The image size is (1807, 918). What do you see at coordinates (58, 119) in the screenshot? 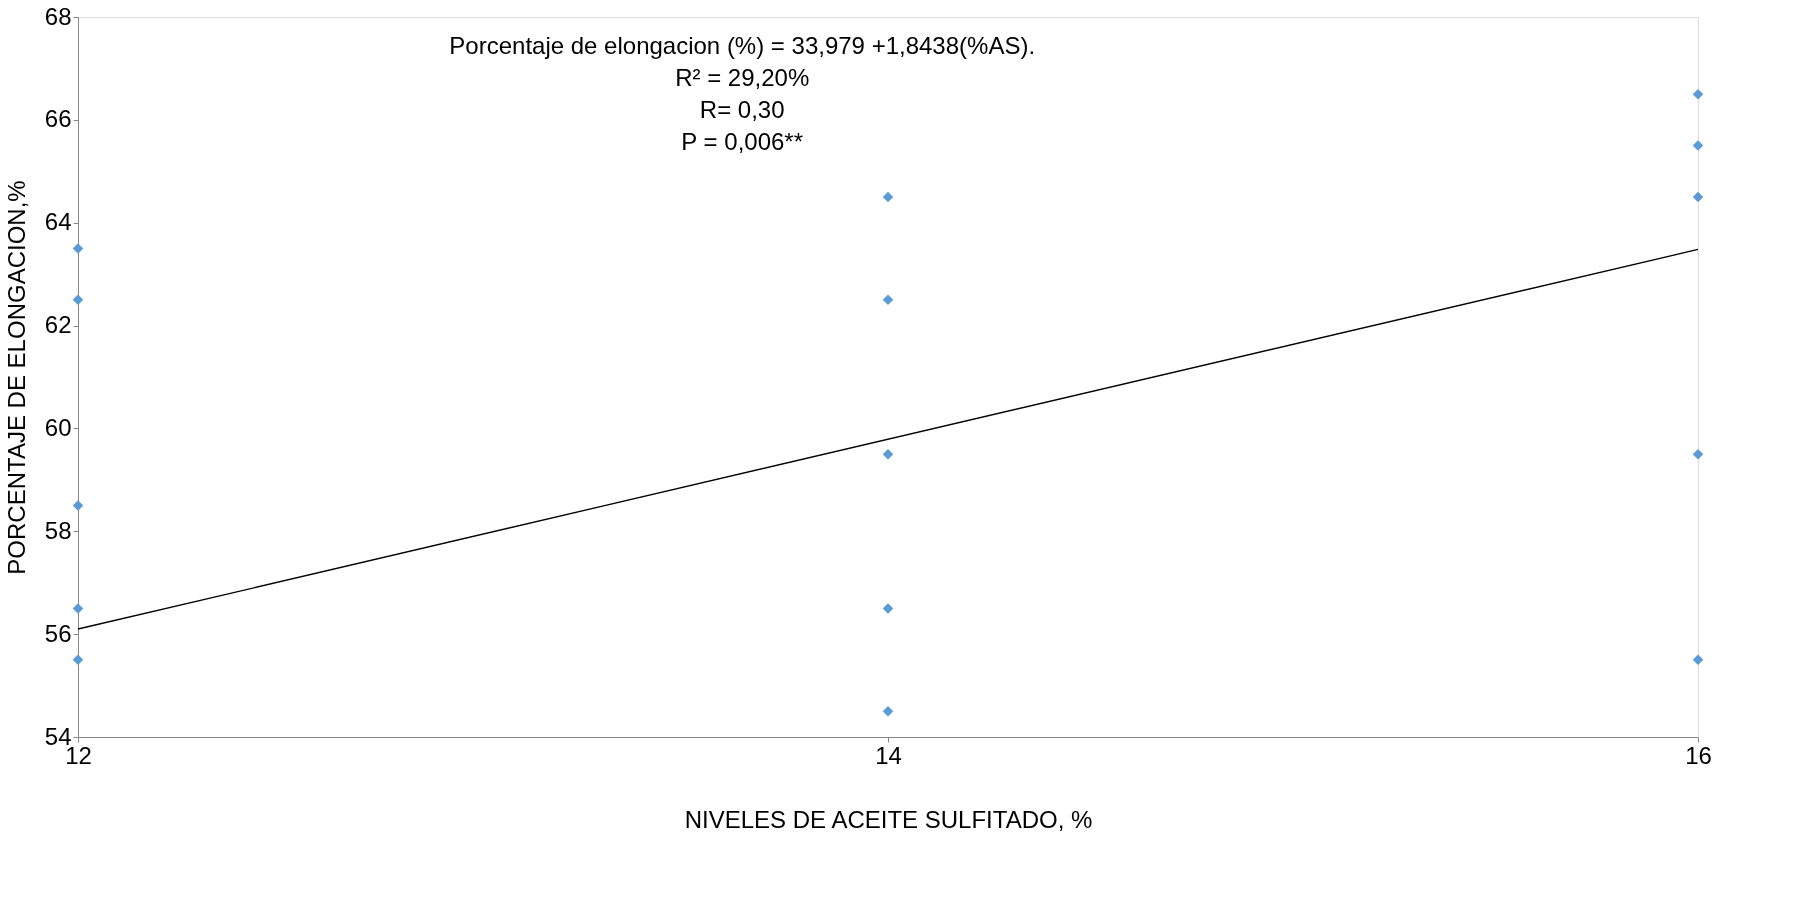
I see `y-tick-label: 66` at bounding box center [58, 119].